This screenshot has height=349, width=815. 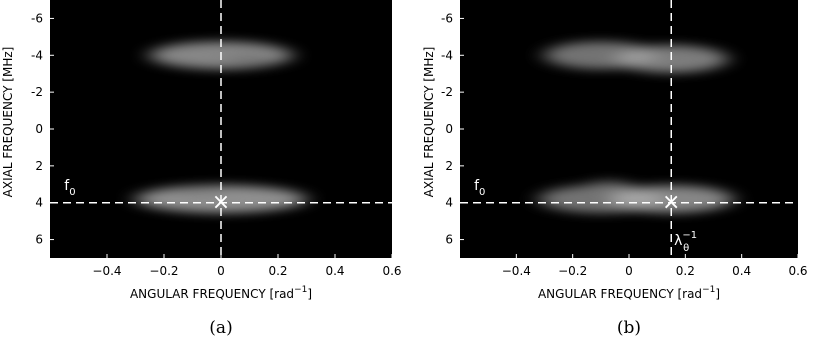 What do you see at coordinates (629, 328) in the screenshot?
I see `caption-b: (b)` at bounding box center [629, 328].